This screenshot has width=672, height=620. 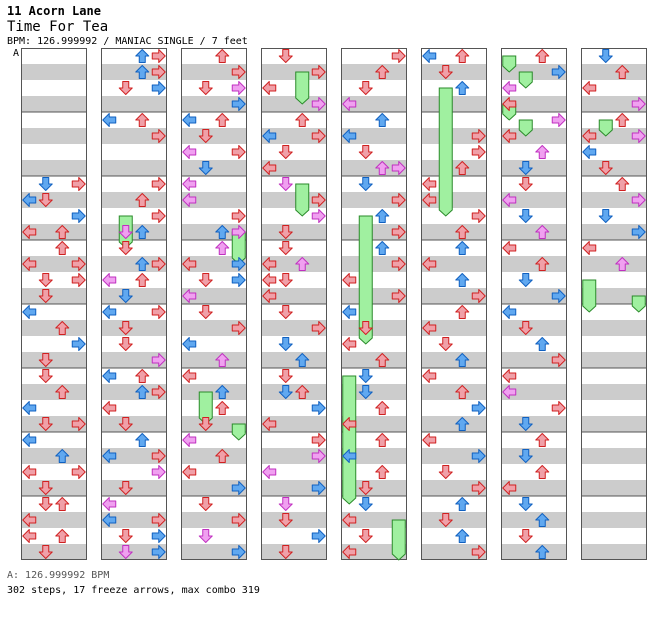 What do you see at coordinates (58, 27) in the screenshot?
I see `song-title: Time For Tea` at bounding box center [58, 27].